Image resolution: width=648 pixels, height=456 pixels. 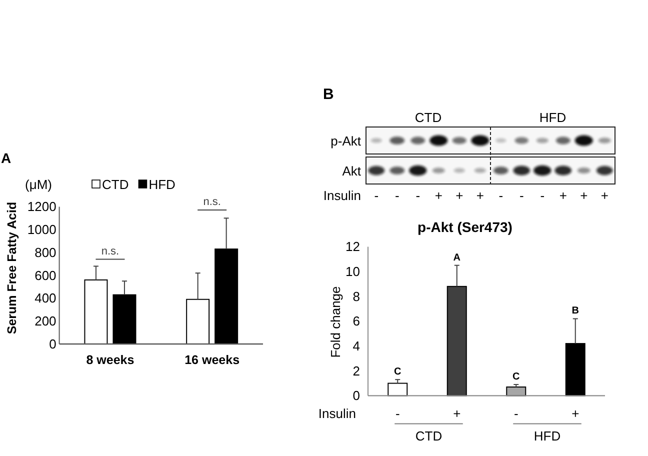 I want to click on y-tick-label: 10, so click(x=353, y=272).